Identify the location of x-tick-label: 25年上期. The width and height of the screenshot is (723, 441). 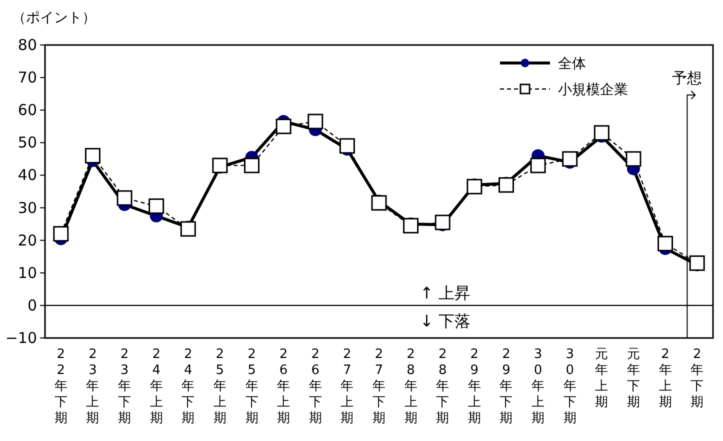
(219, 386).